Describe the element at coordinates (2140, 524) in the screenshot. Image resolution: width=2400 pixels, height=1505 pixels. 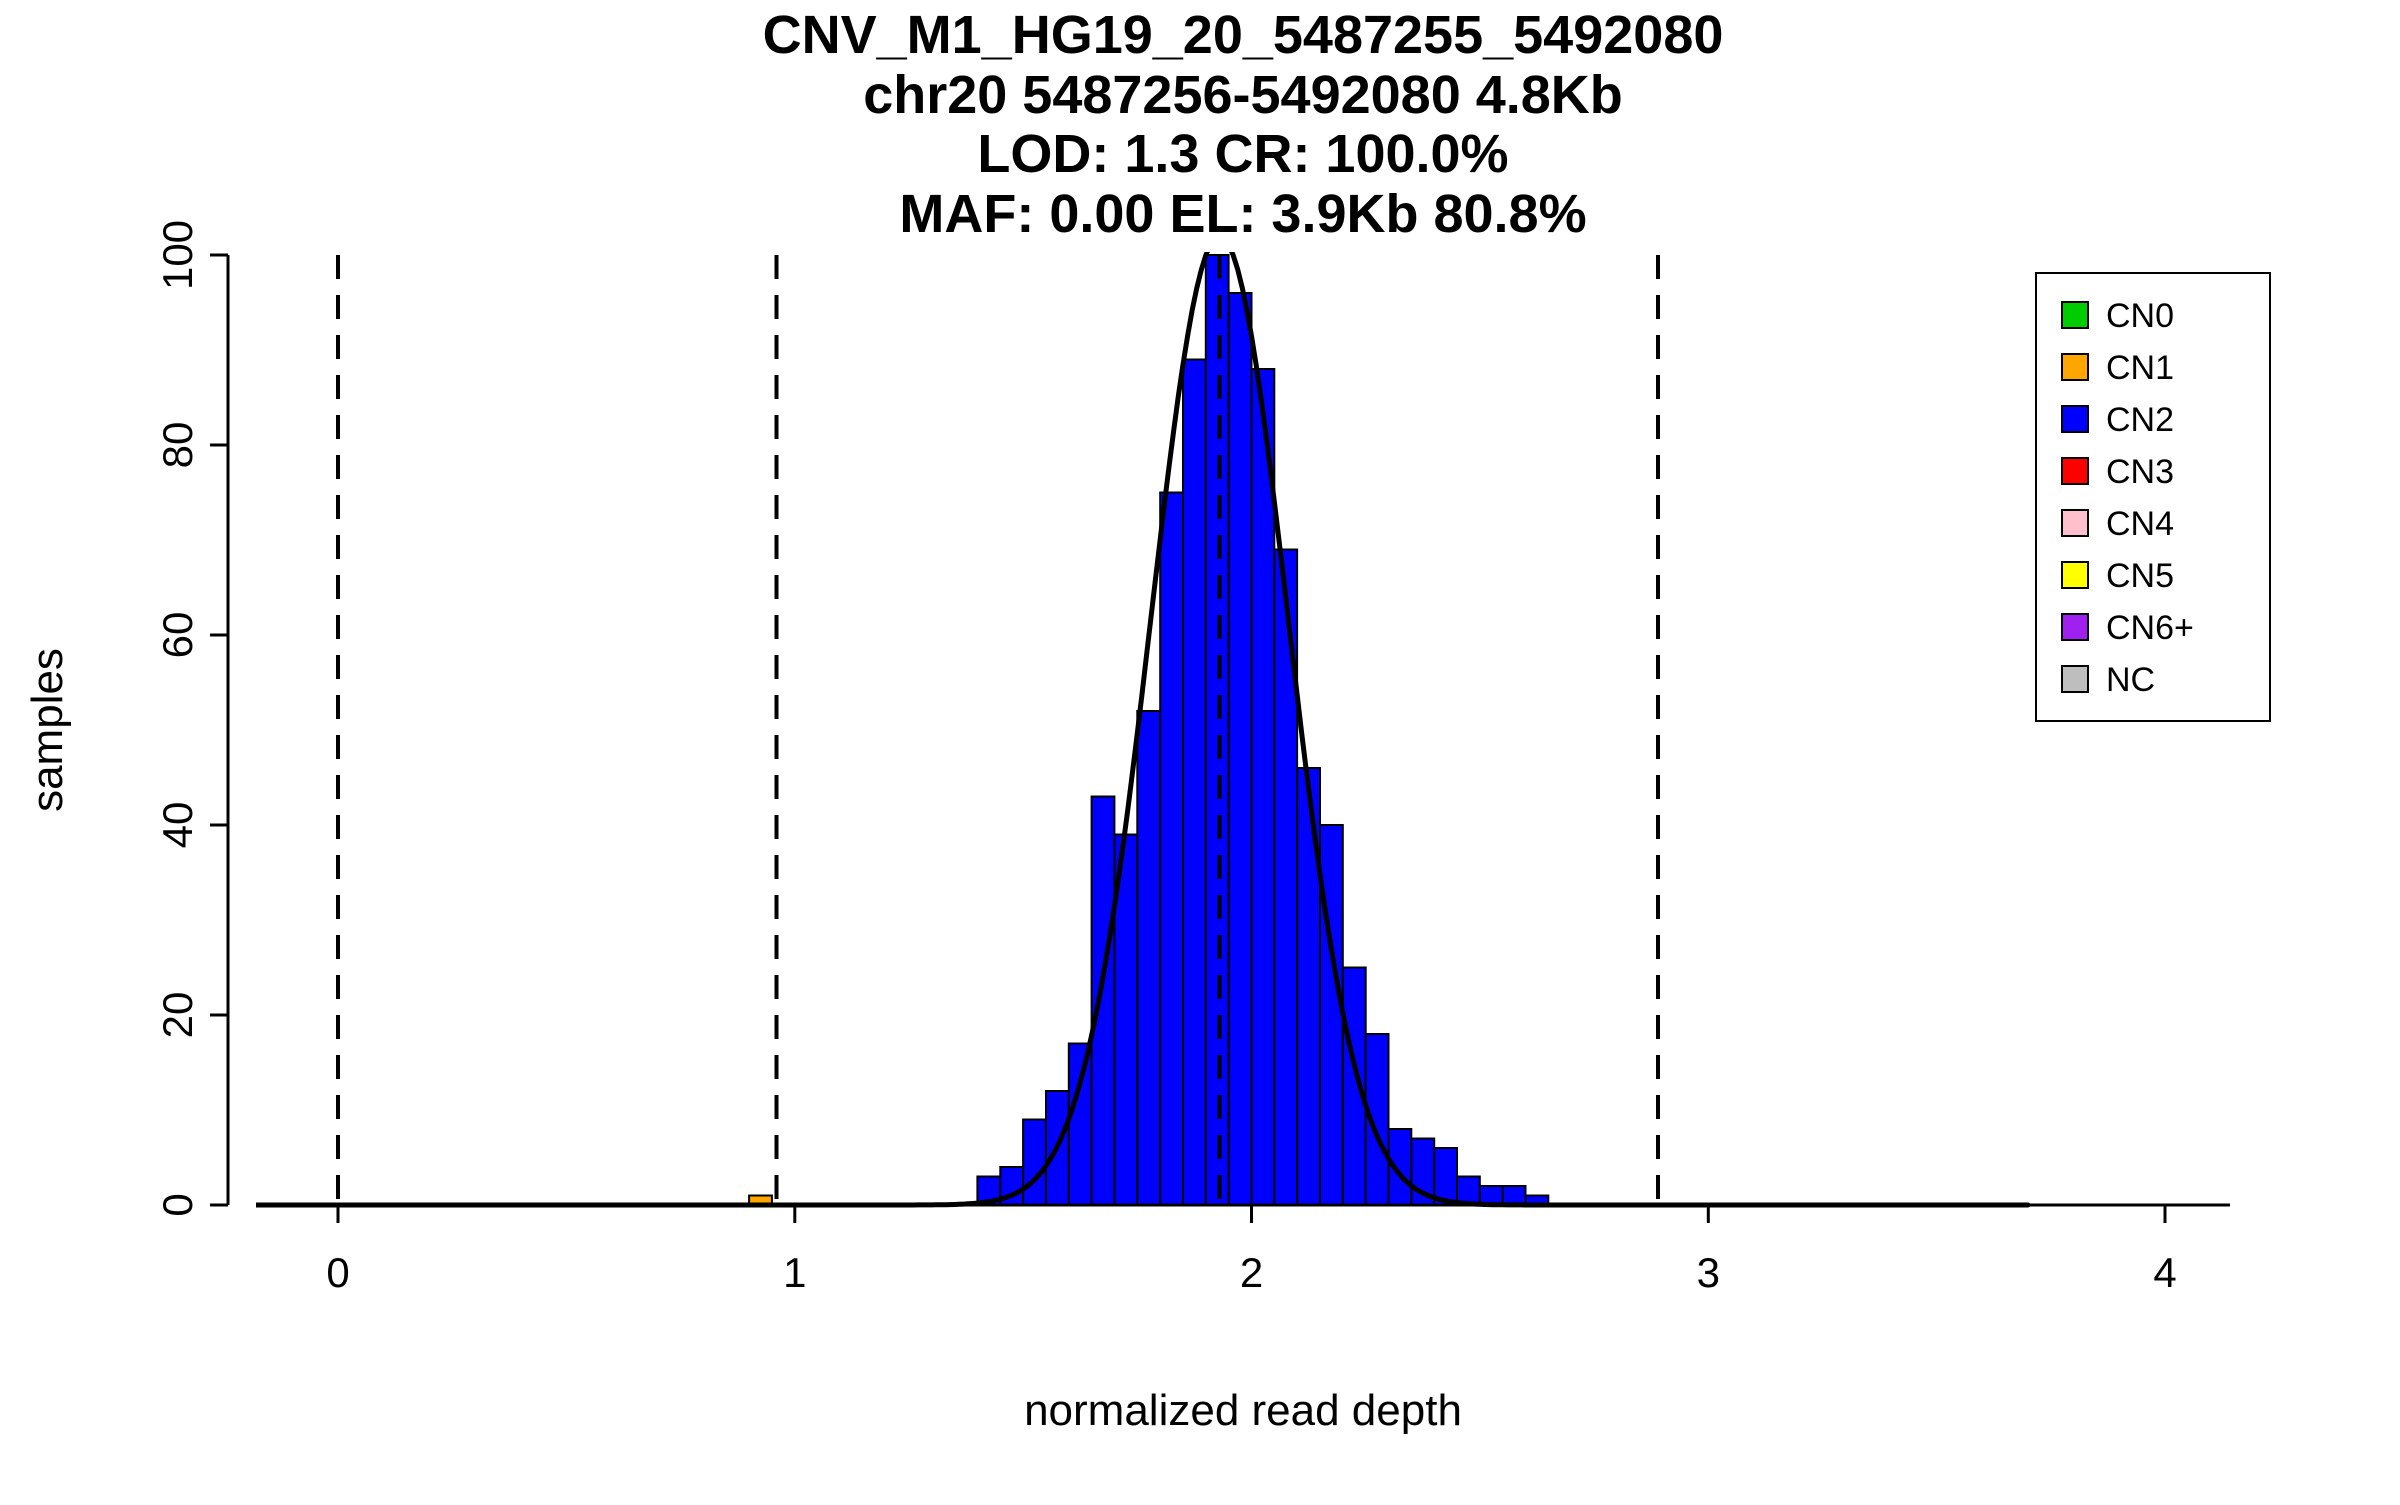
I see `legend-label-cn4: CN4` at that location.